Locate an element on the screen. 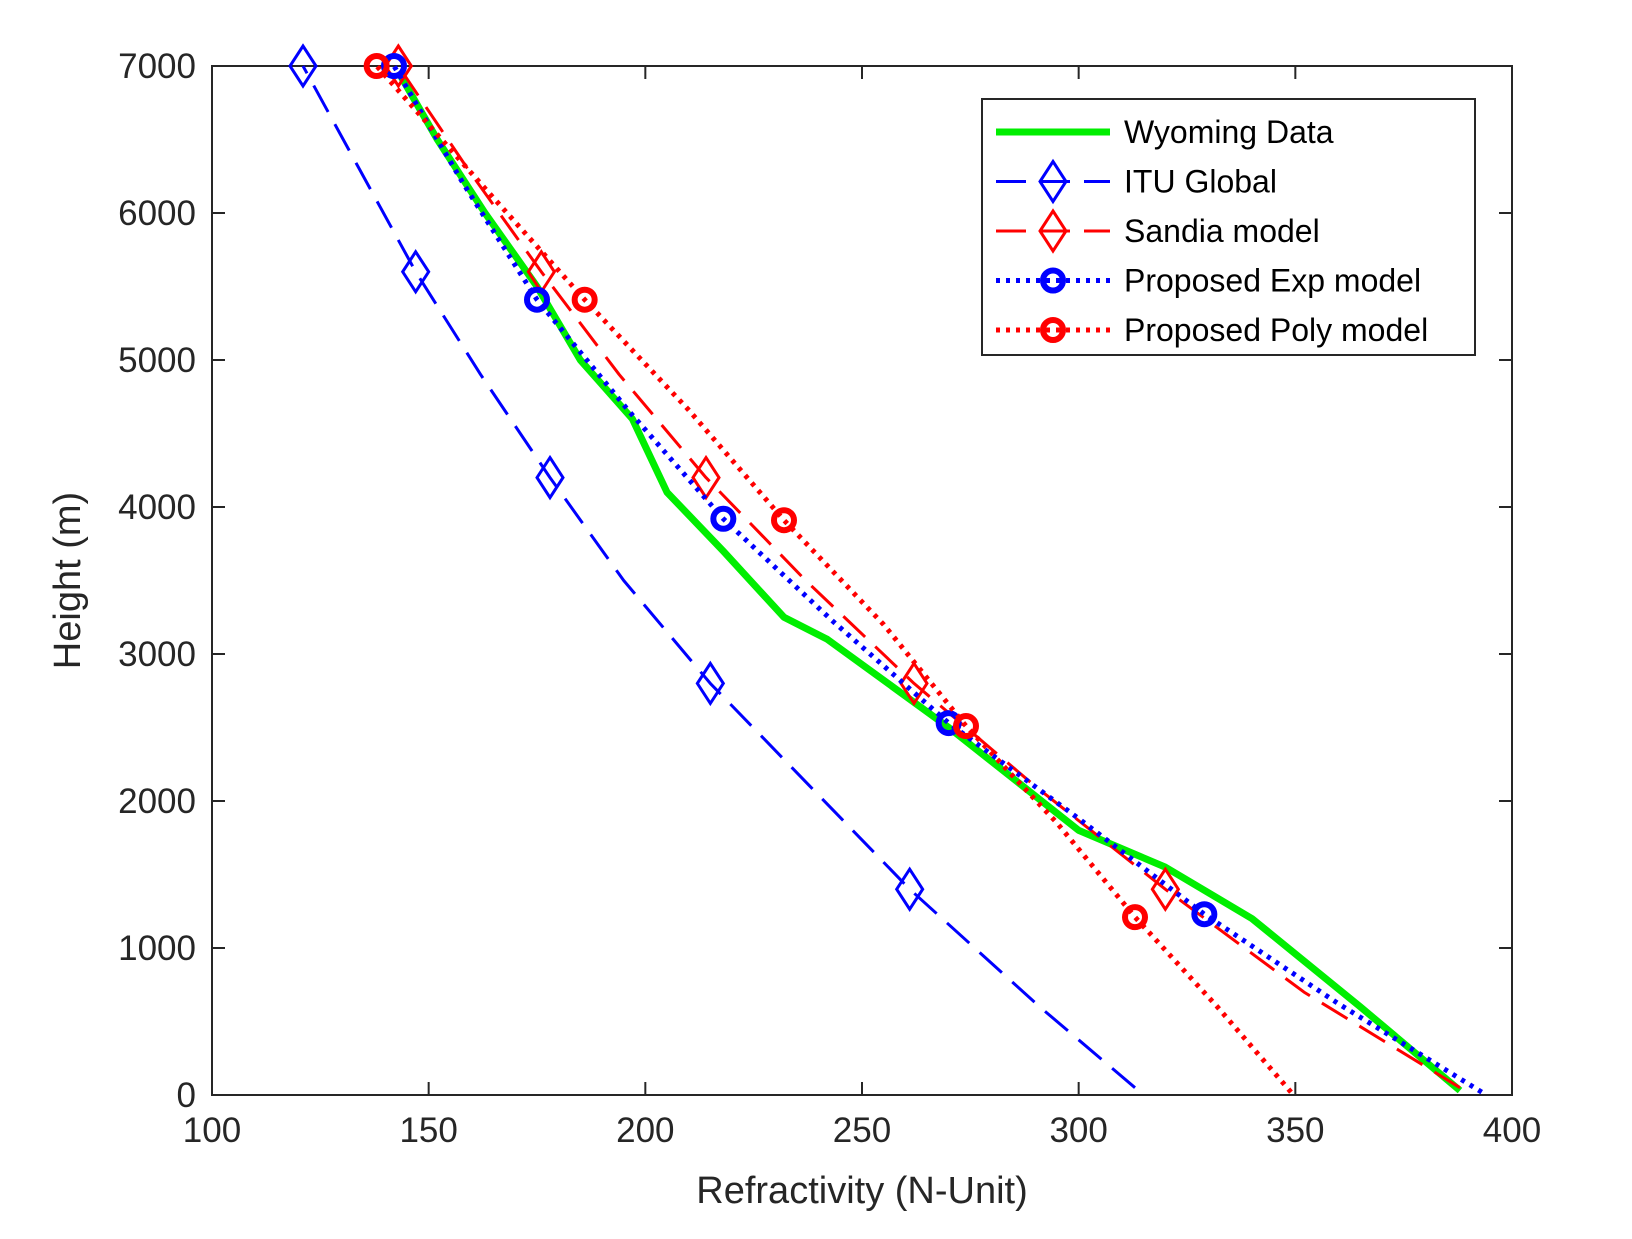 The image size is (1632, 1239). y-tick-label: 7000 is located at coordinates (157, 66).